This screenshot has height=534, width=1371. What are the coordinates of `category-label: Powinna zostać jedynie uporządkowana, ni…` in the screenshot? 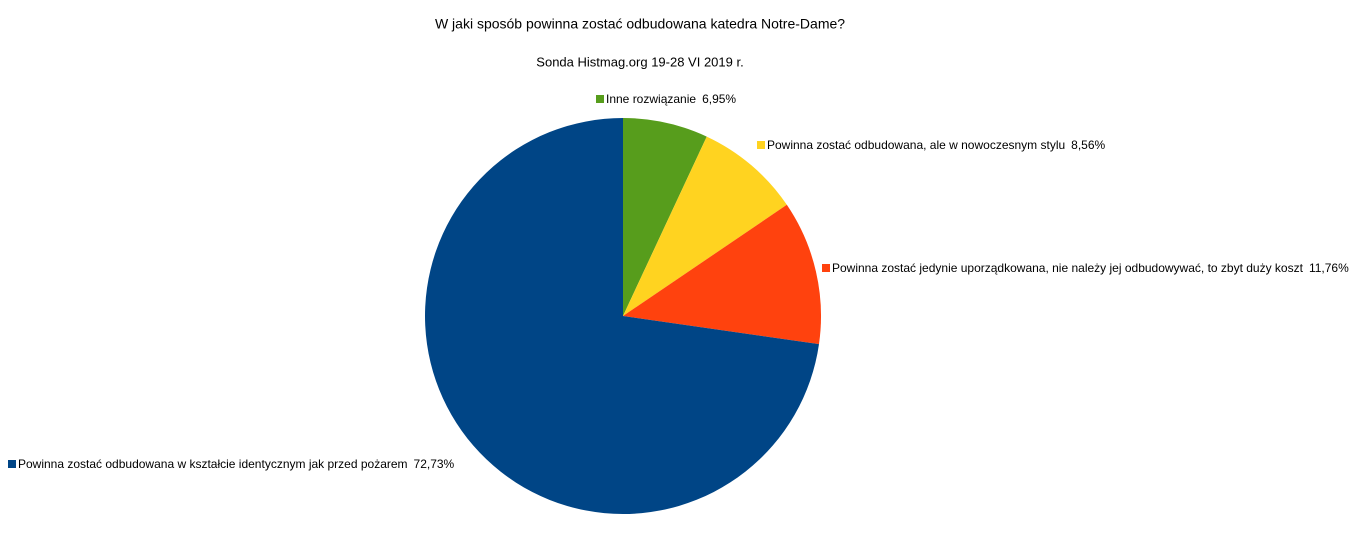 It's located at (1068, 268).